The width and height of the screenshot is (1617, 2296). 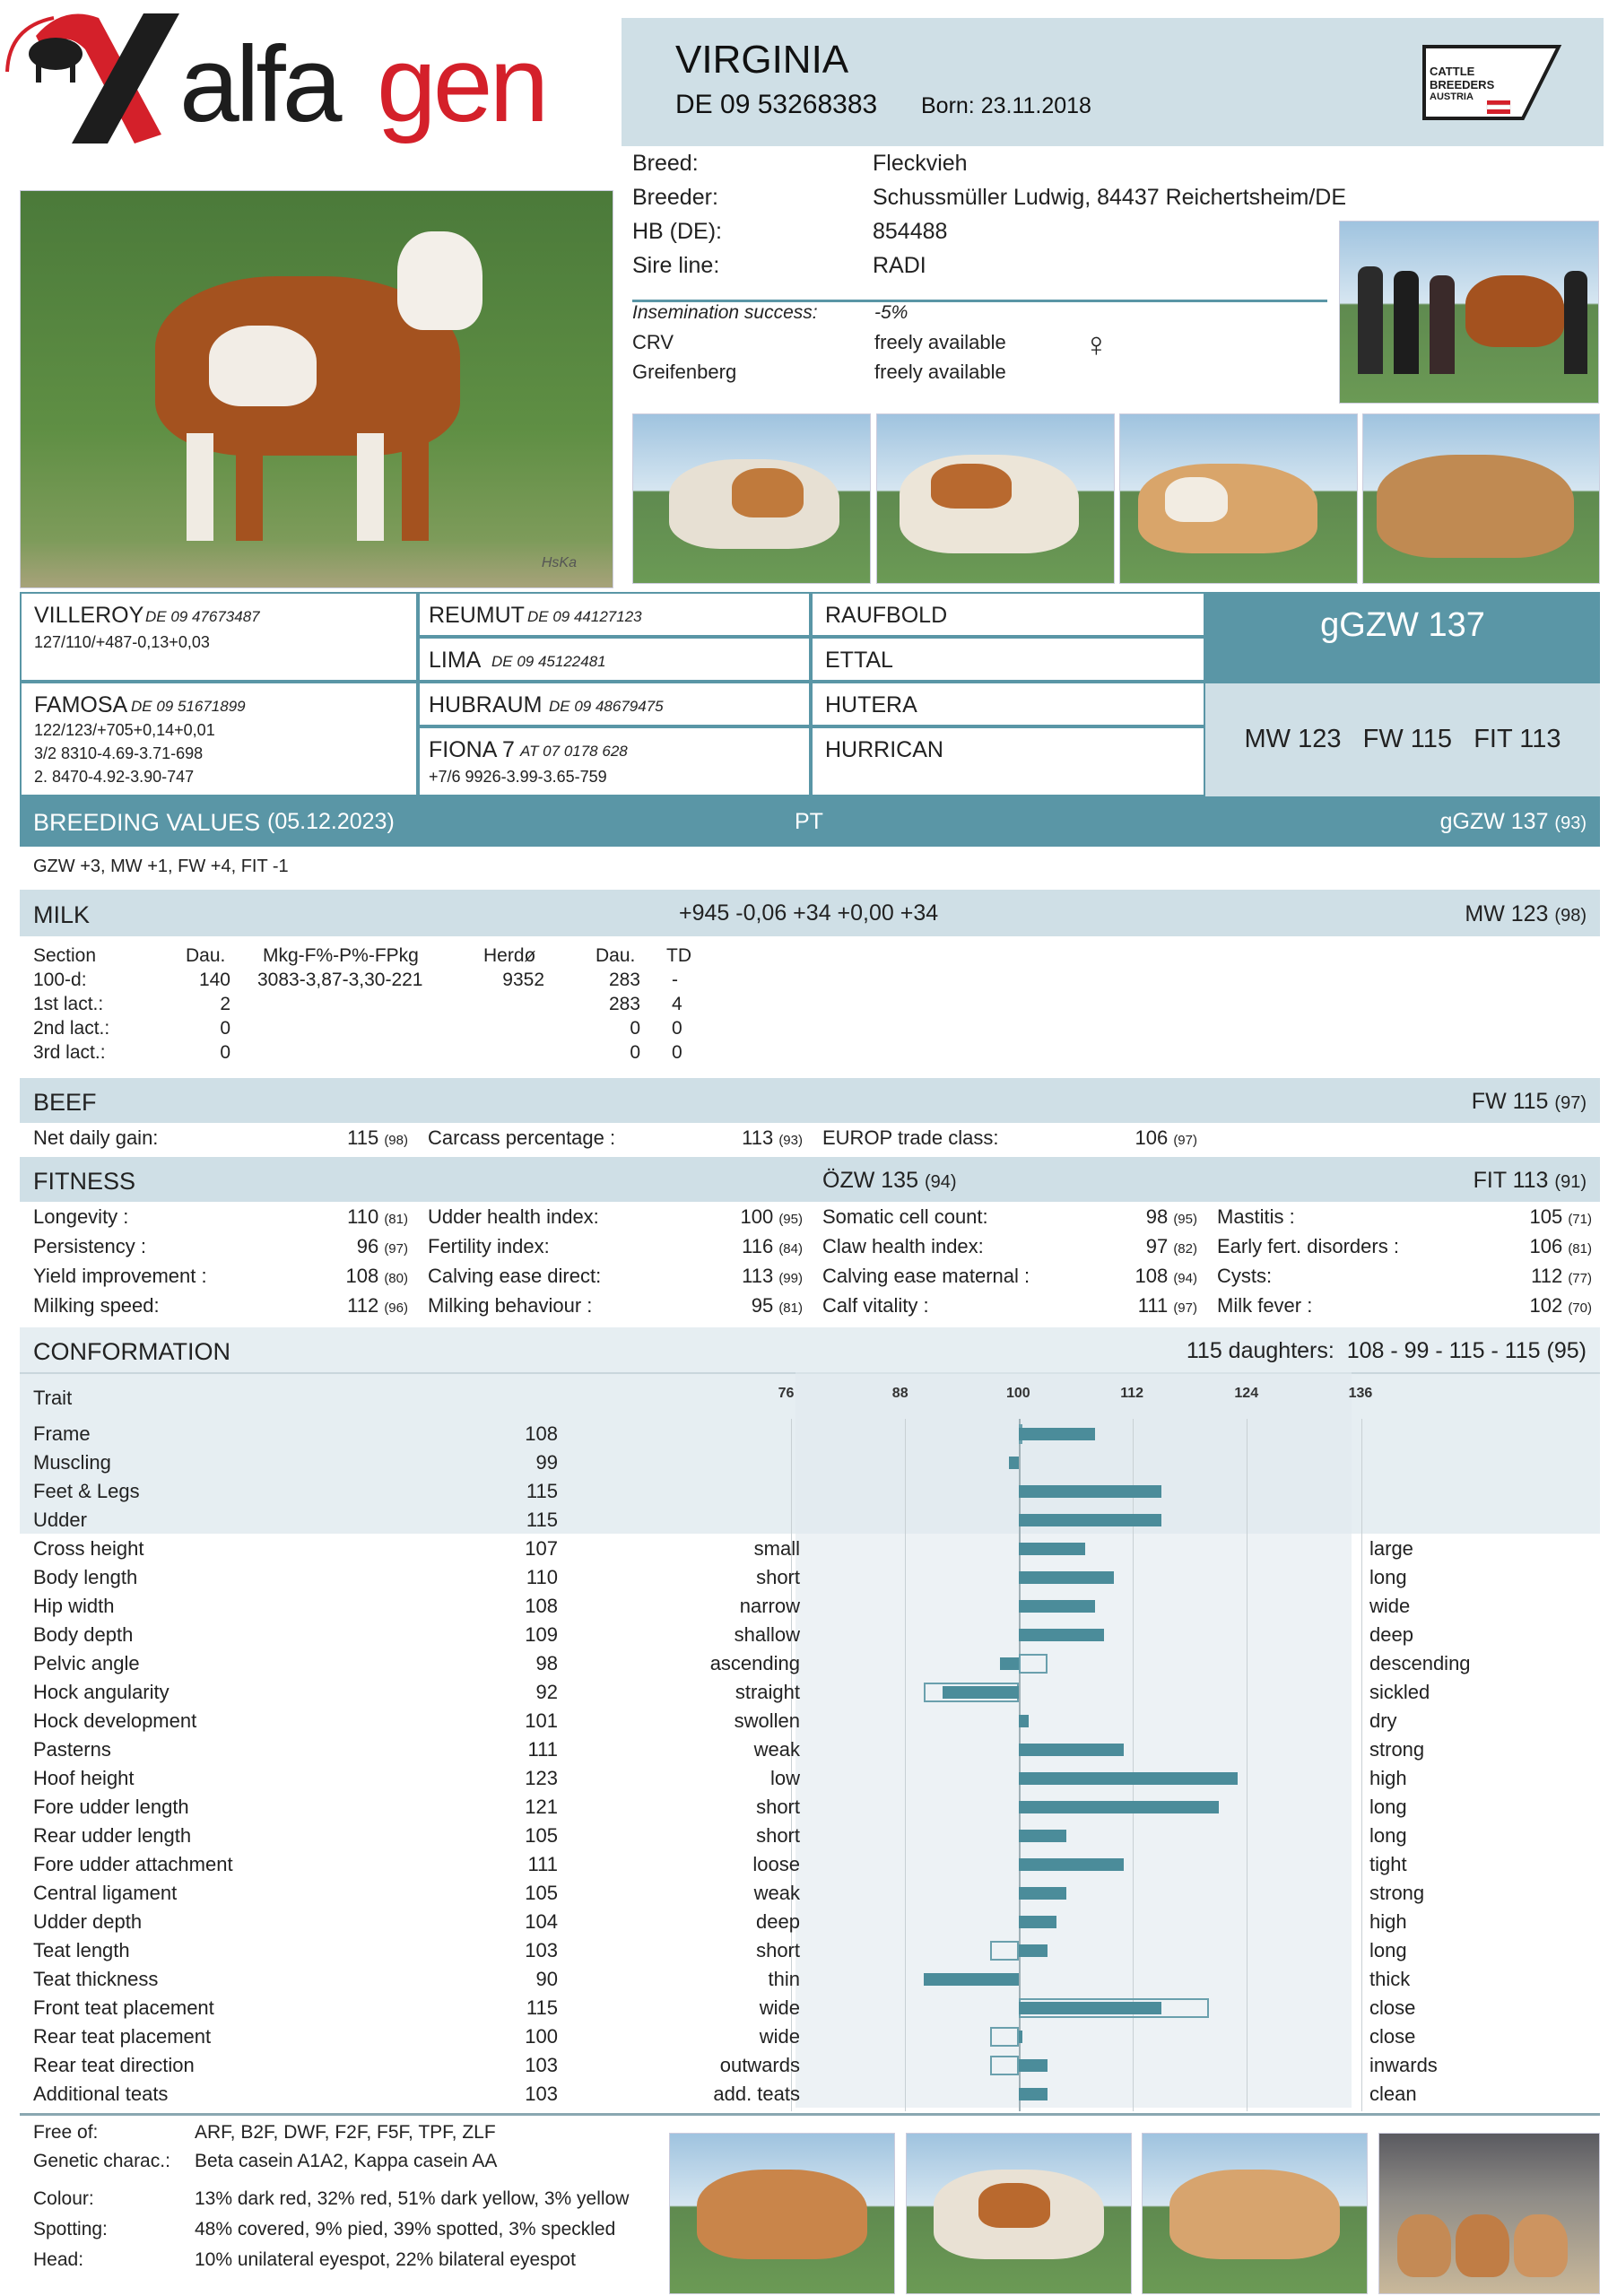 I want to click on family-photo, so click(x=1469, y=312).